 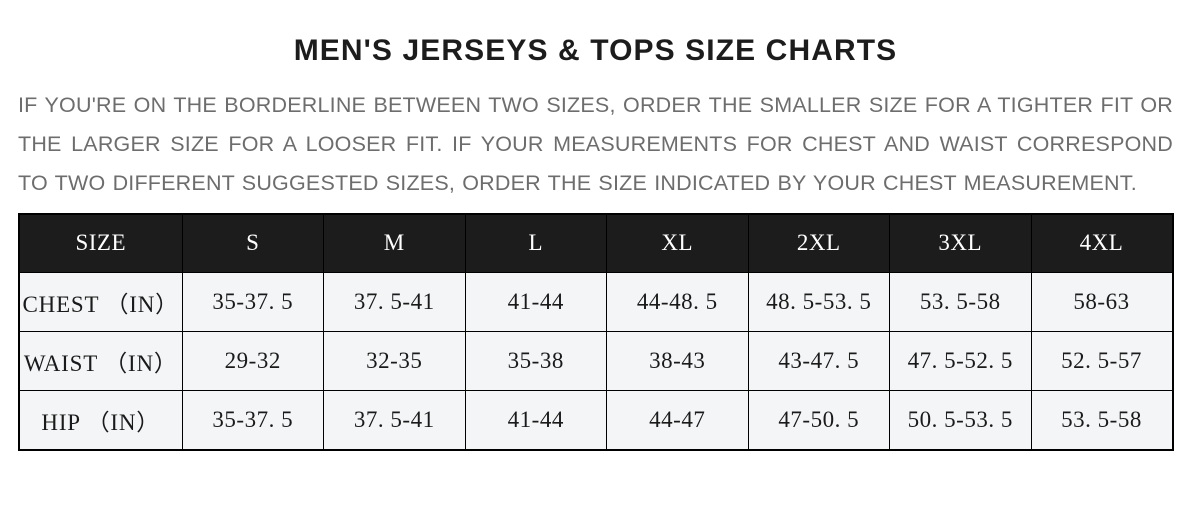 What do you see at coordinates (252, 243) in the screenshot?
I see `column-header-s: S` at bounding box center [252, 243].